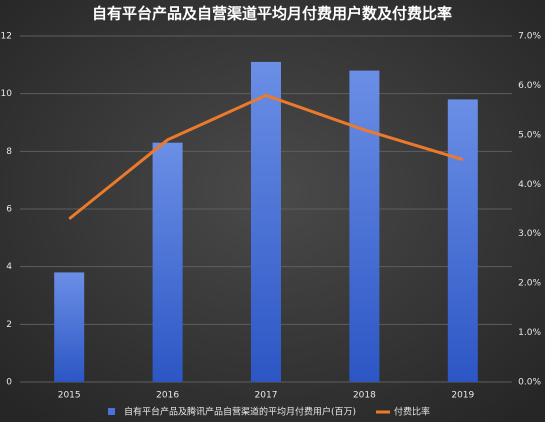  I want to click on y2-tick-label: 0.0%, so click(529, 383).